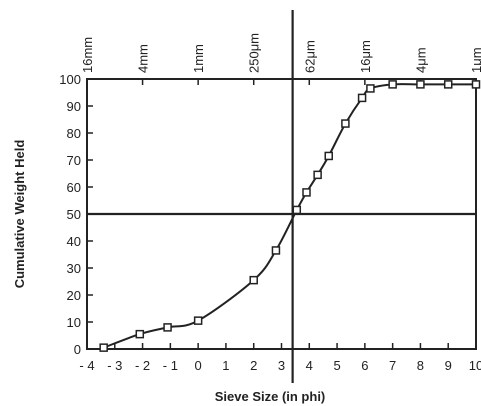  Describe the element at coordinates (270, 396) in the screenshot. I see `x-axis-title: Sieve Size (in phi)` at that location.